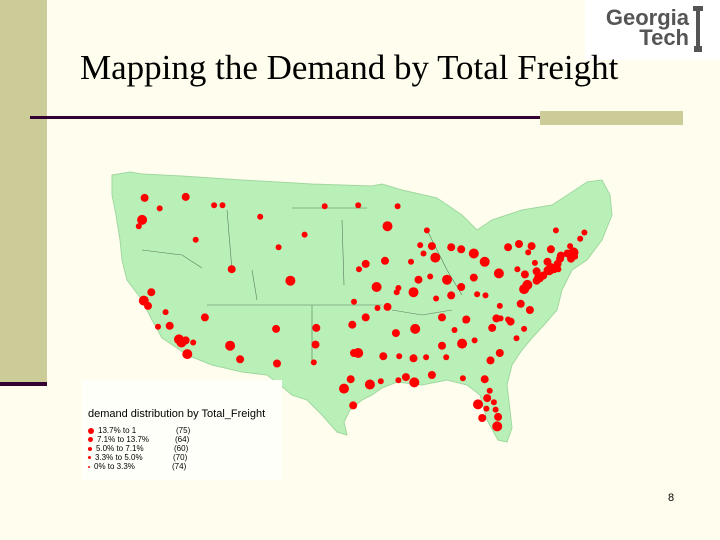 The width and height of the screenshot is (720, 540). What do you see at coordinates (671, 498) in the screenshot?
I see `page-number: 8` at bounding box center [671, 498].